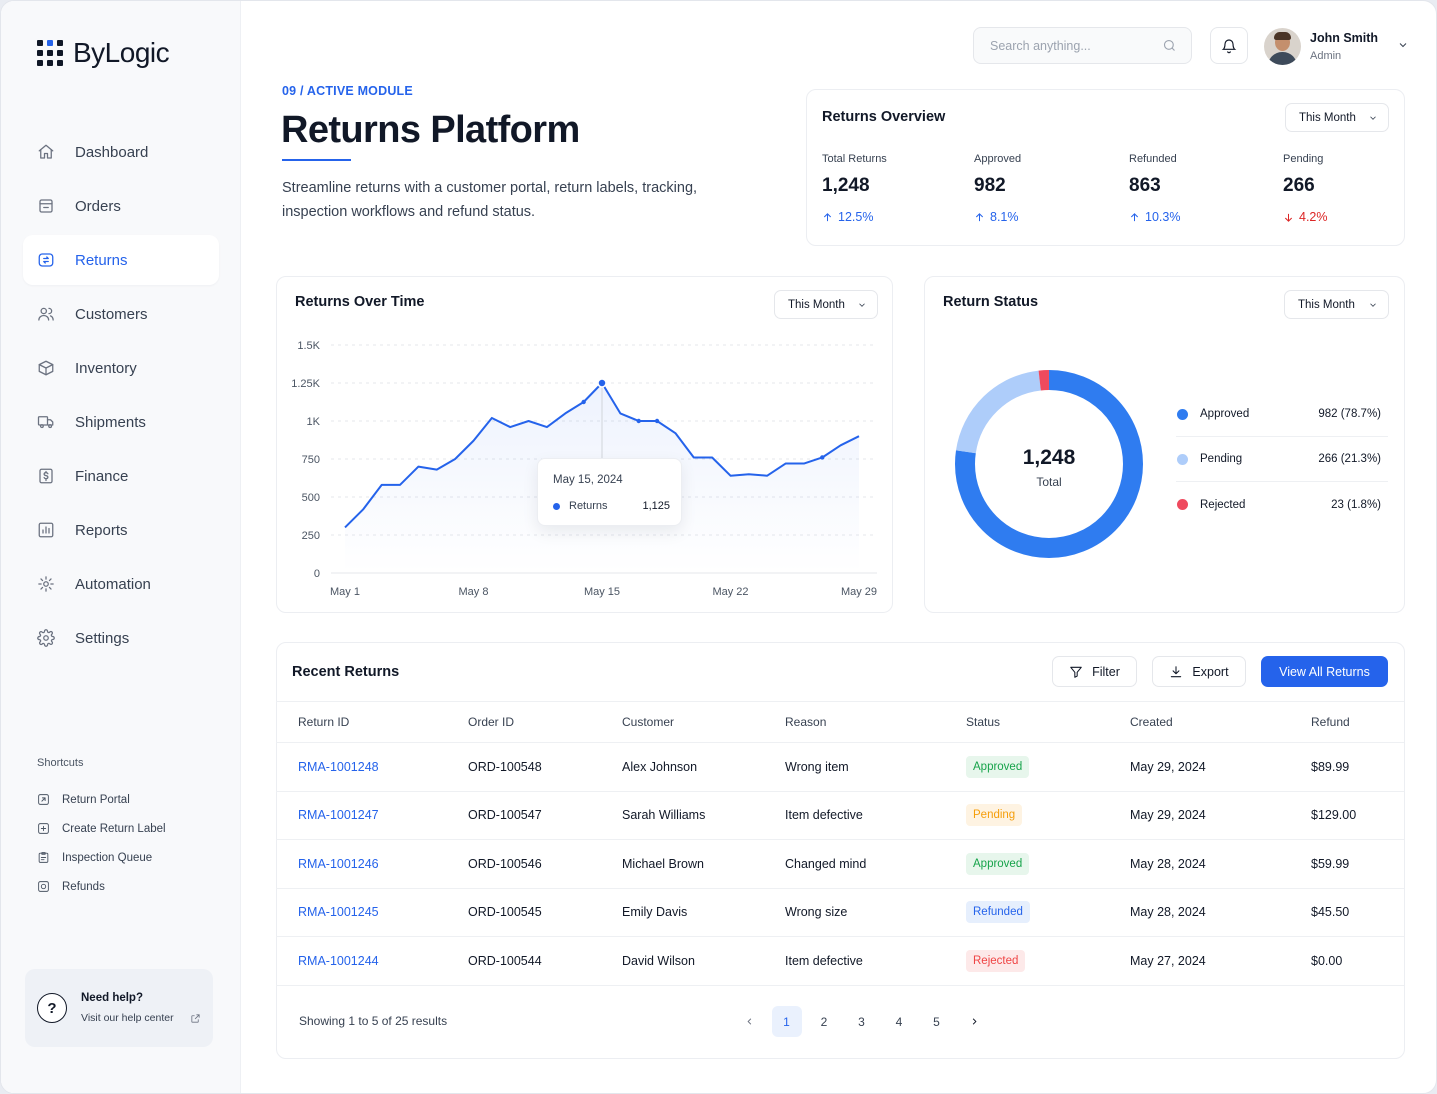 The image size is (1437, 1094). I want to click on return-id-link: RMA-1001244, so click(372, 961).